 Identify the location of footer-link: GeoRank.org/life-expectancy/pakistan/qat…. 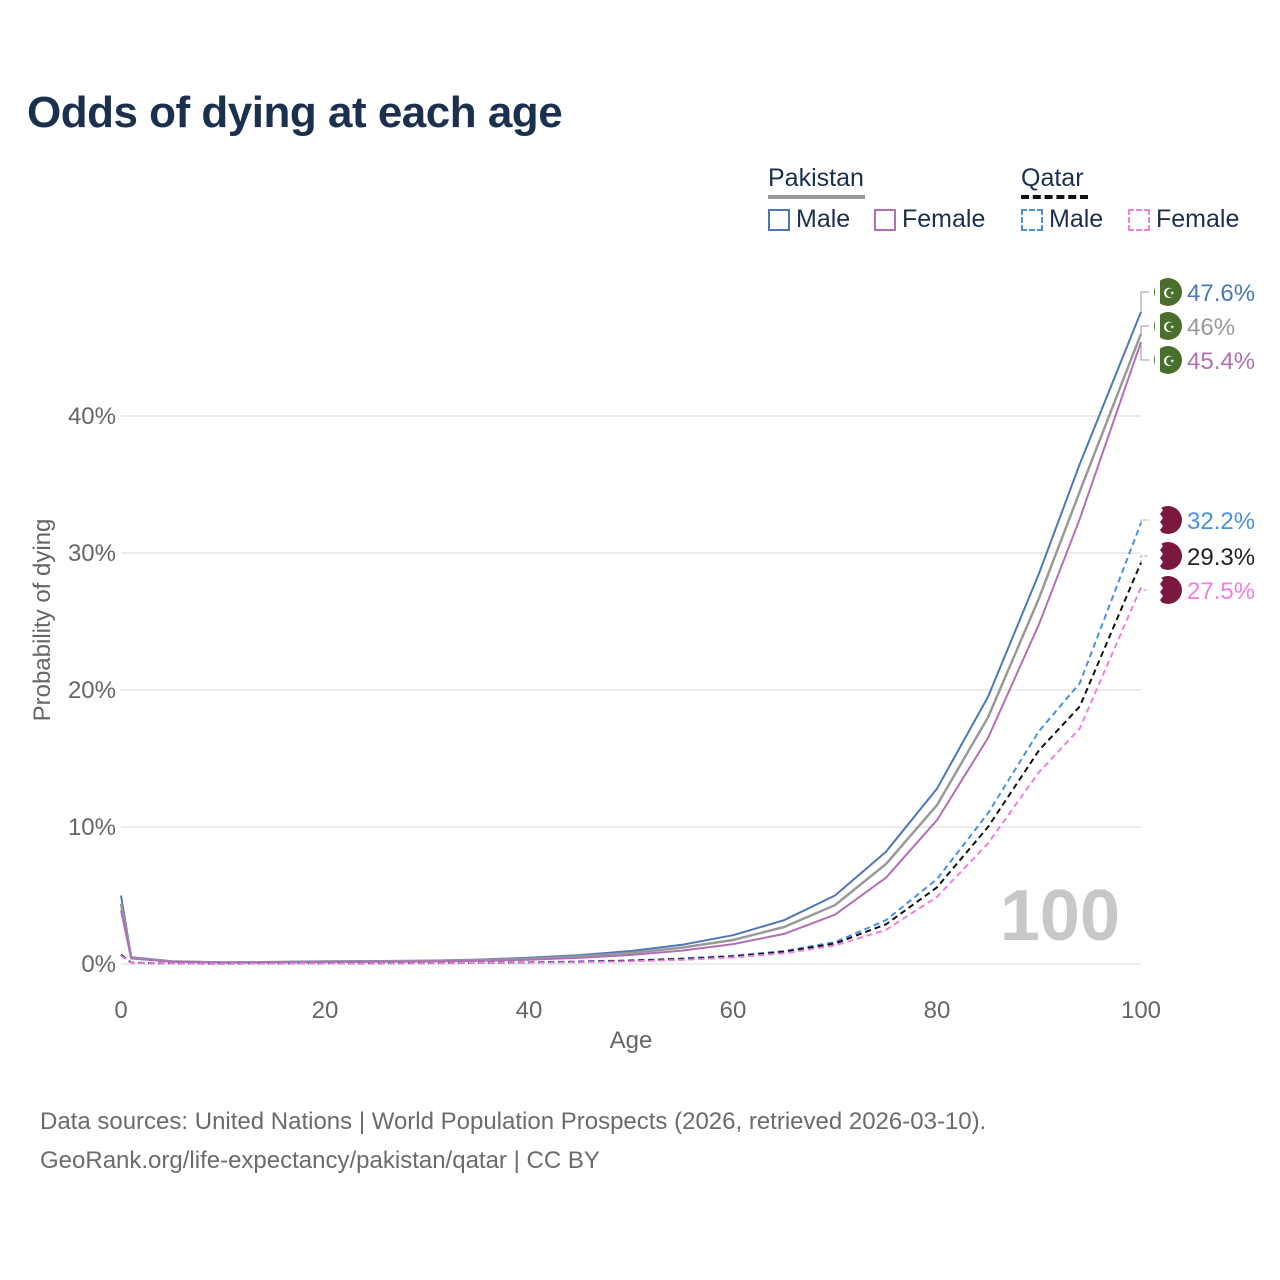
(320, 1160).